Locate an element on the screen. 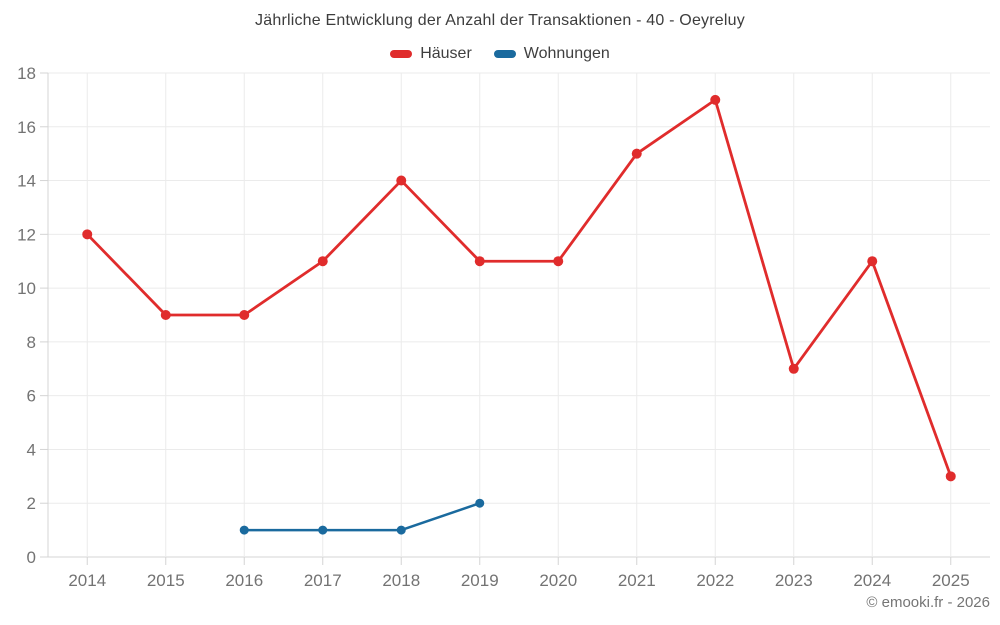  x-tick-label: 2019 is located at coordinates (480, 580).